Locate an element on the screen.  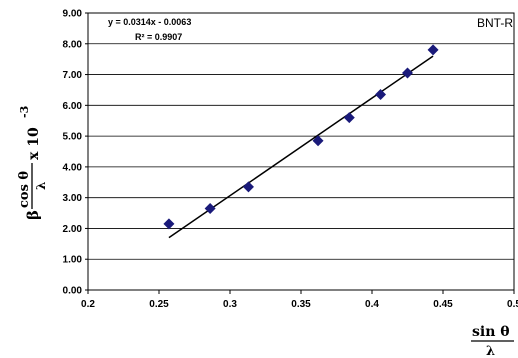
x-label-denominator: λ is located at coordinates (490, 351).